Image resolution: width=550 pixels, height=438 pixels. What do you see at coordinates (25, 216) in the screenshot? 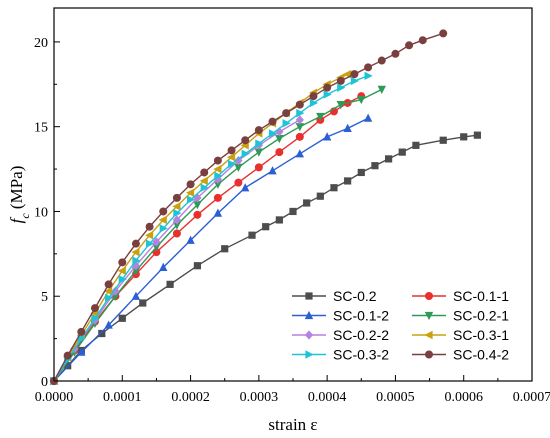
I see `y-axis-label-subscript: c` at bounding box center [25, 216].